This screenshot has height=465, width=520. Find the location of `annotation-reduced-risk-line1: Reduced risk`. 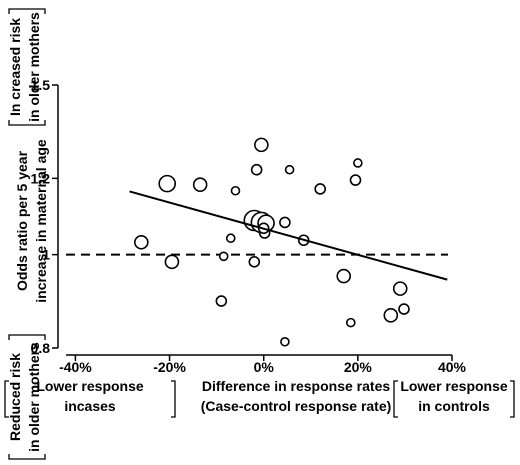

annotation-reduced-risk-line1: Reduced risk is located at coordinates (15, 397).